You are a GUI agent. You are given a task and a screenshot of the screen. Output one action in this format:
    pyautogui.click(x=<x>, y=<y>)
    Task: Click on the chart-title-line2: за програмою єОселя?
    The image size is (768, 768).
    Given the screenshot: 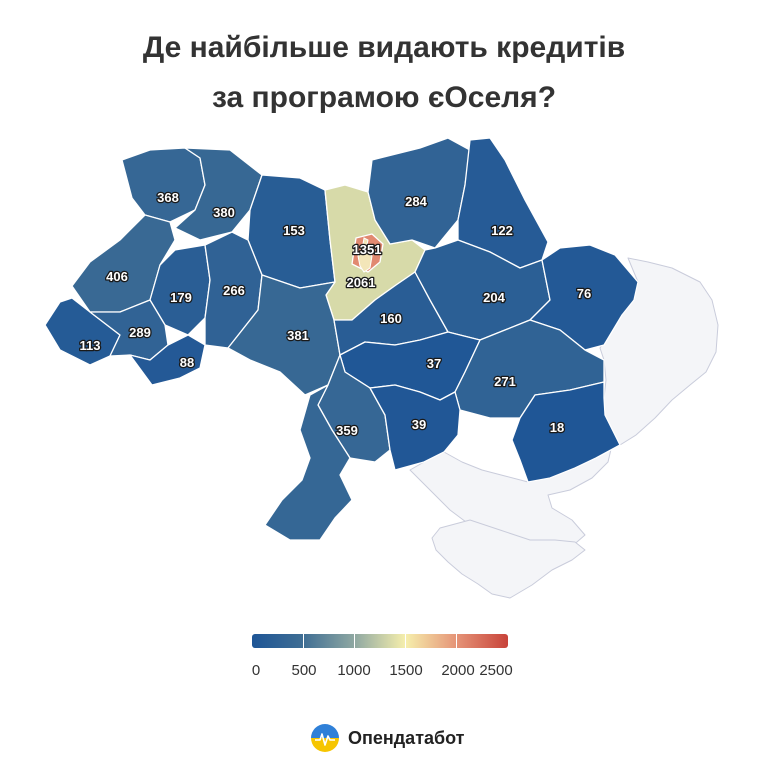 What is the action you would take?
    pyautogui.click(x=384, y=97)
    